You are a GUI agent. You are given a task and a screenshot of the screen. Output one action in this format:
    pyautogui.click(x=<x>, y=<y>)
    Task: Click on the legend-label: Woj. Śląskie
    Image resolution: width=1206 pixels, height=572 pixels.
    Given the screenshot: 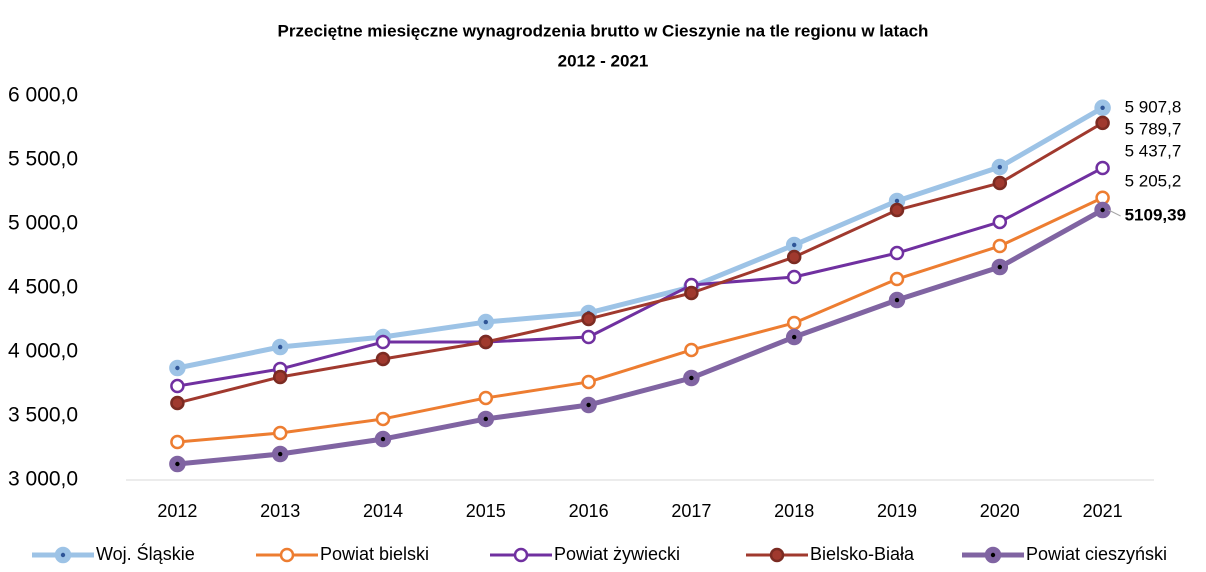 What is the action you would take?
    pyautogui.click(x=145, y=553)
    